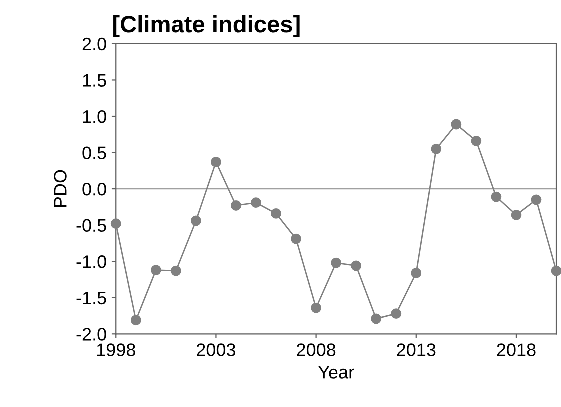 The image size is (561, 407). I want to click on x-tick-label: 2018, so click(516, 350).